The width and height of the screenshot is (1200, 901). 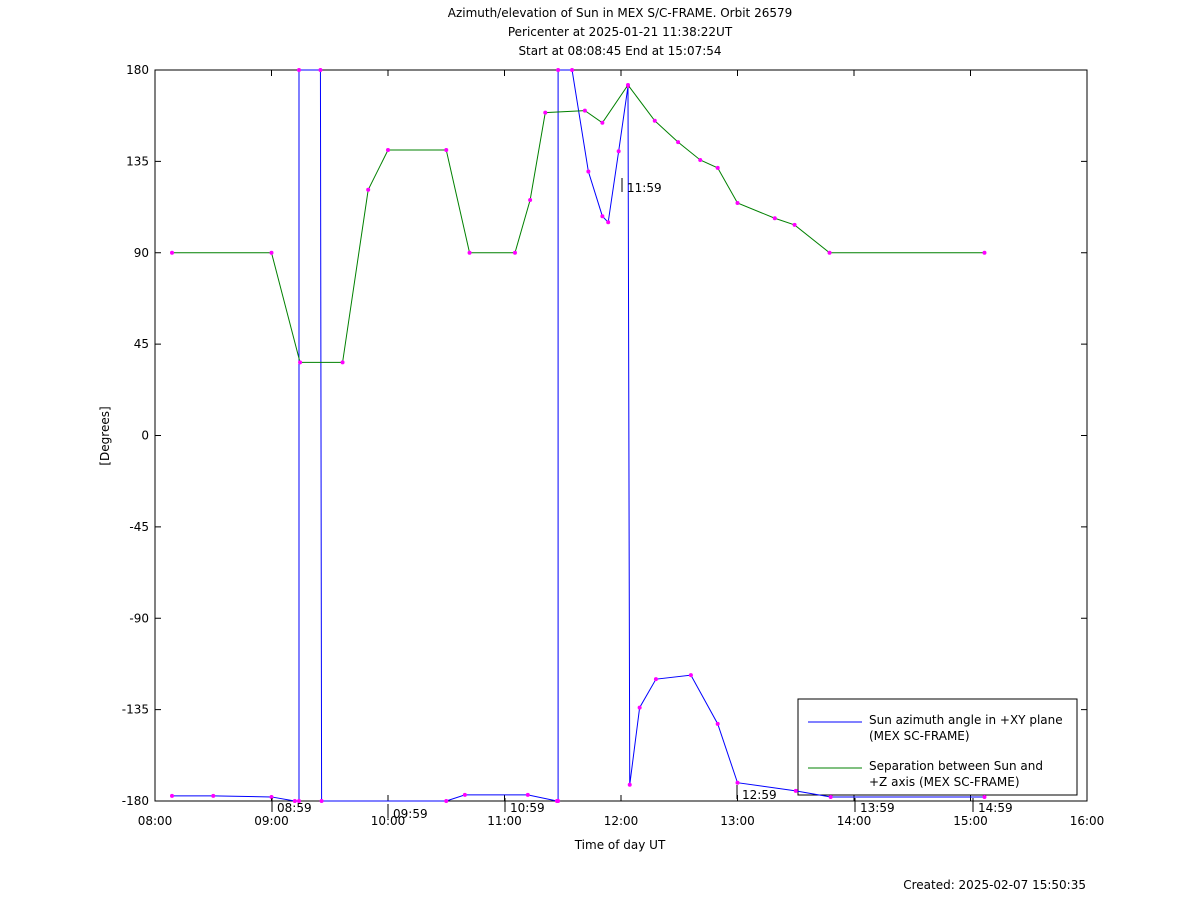 What do you see at coordinates (995, 808) in the screenshot?
I see `annotation: 14:59` at bounding box center [995, 808].